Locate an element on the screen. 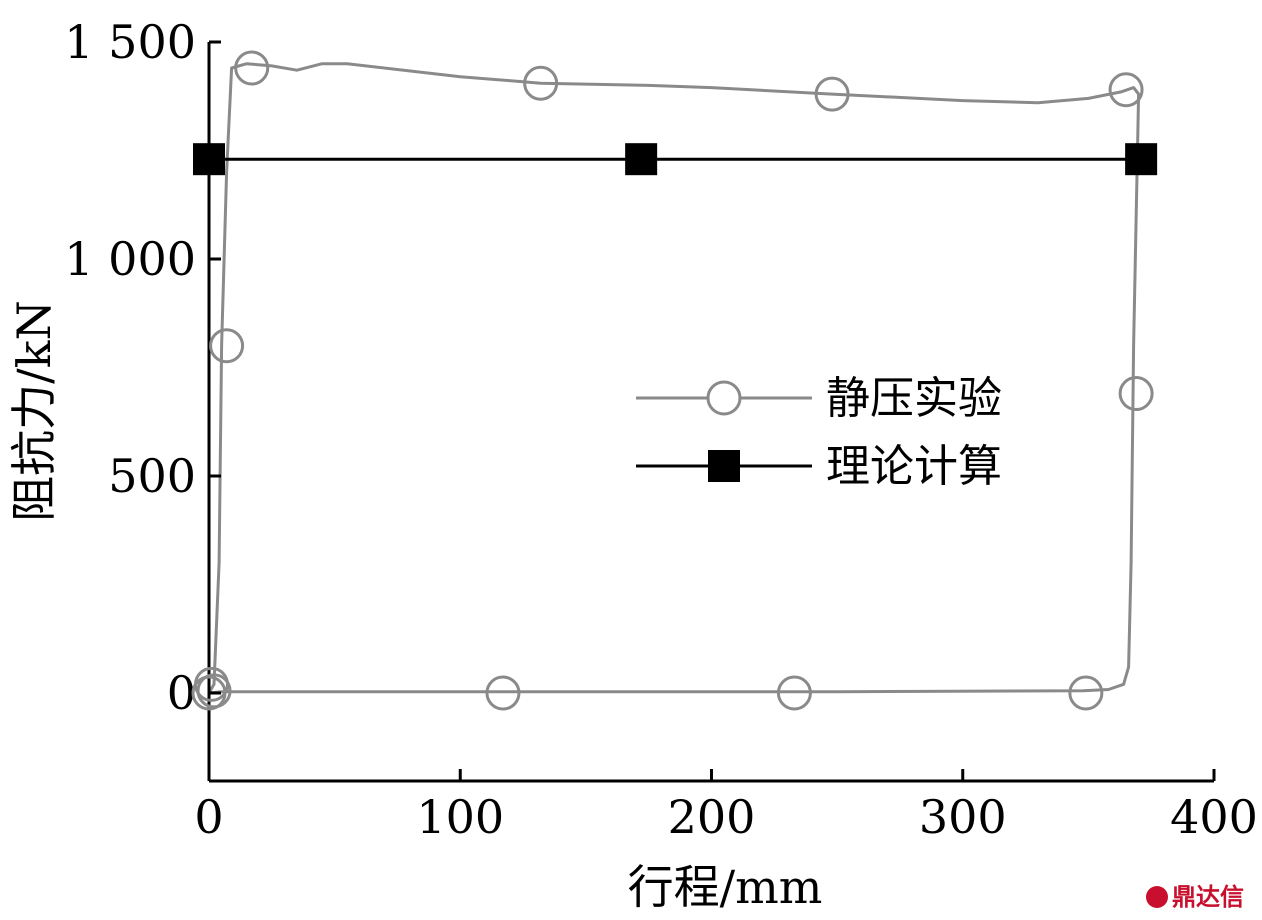 This screenshot has height=920, width=1262. legend-label: 静压实验 is located at coordinates (914, 398).